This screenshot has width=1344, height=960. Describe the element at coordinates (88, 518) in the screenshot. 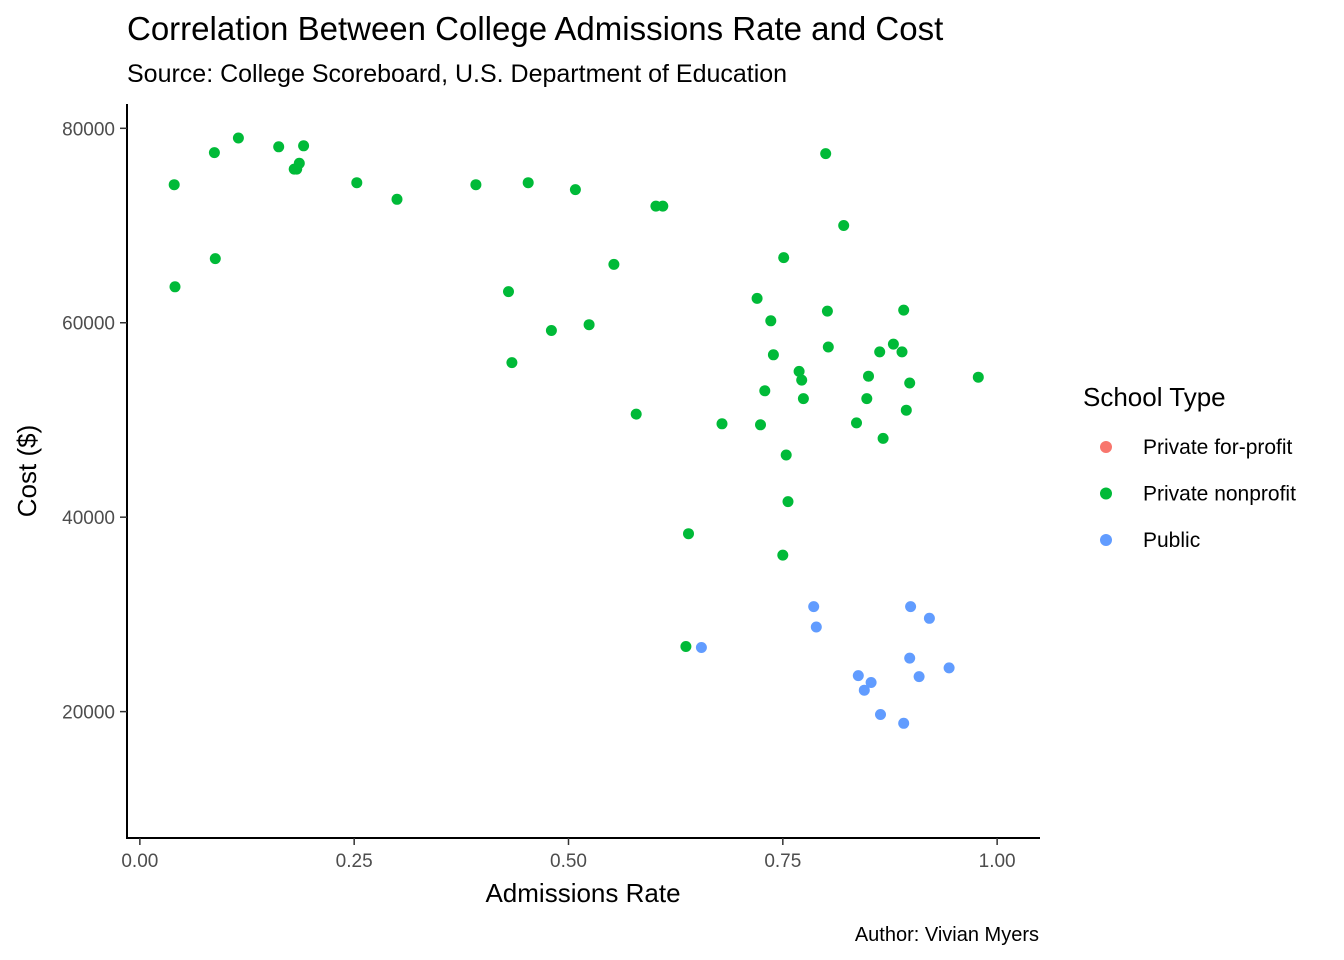

I see `y-tick-label: 40000` at that location.